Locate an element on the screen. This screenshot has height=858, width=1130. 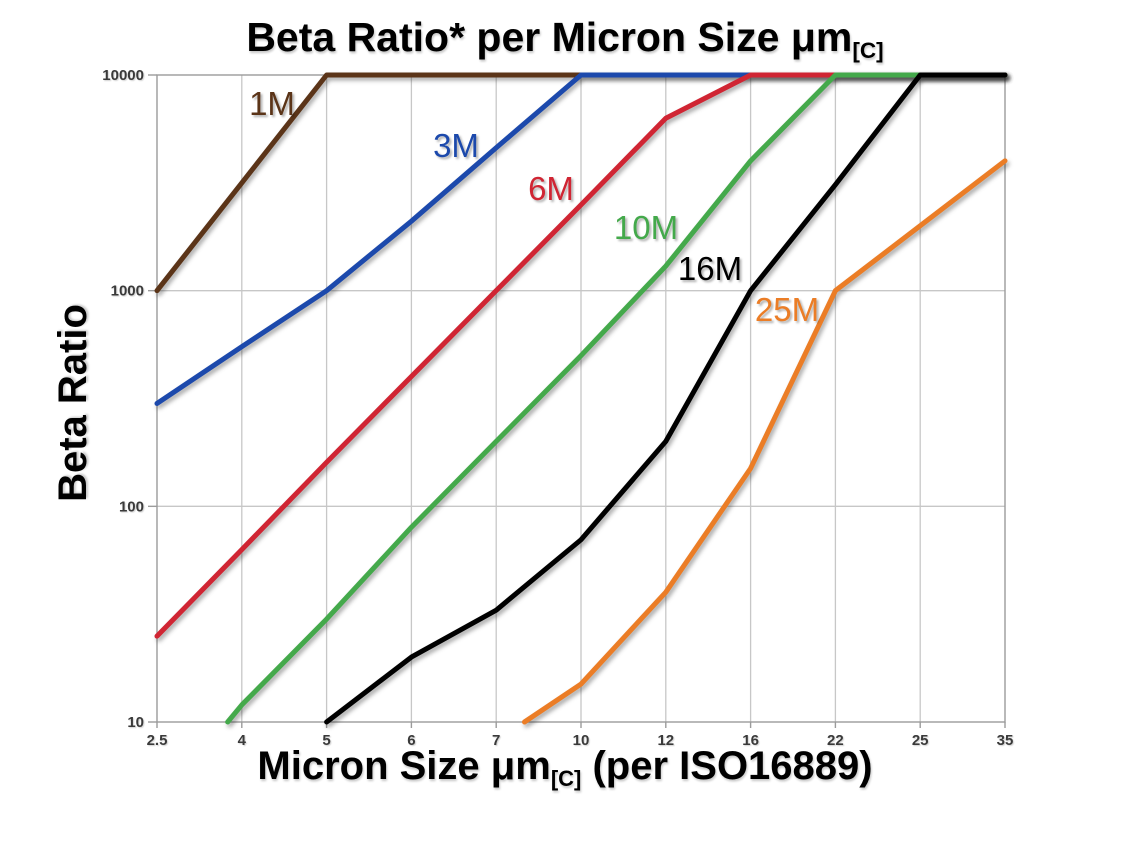
x-tick-label-35: 35 is located at coordinates (1005, 740).